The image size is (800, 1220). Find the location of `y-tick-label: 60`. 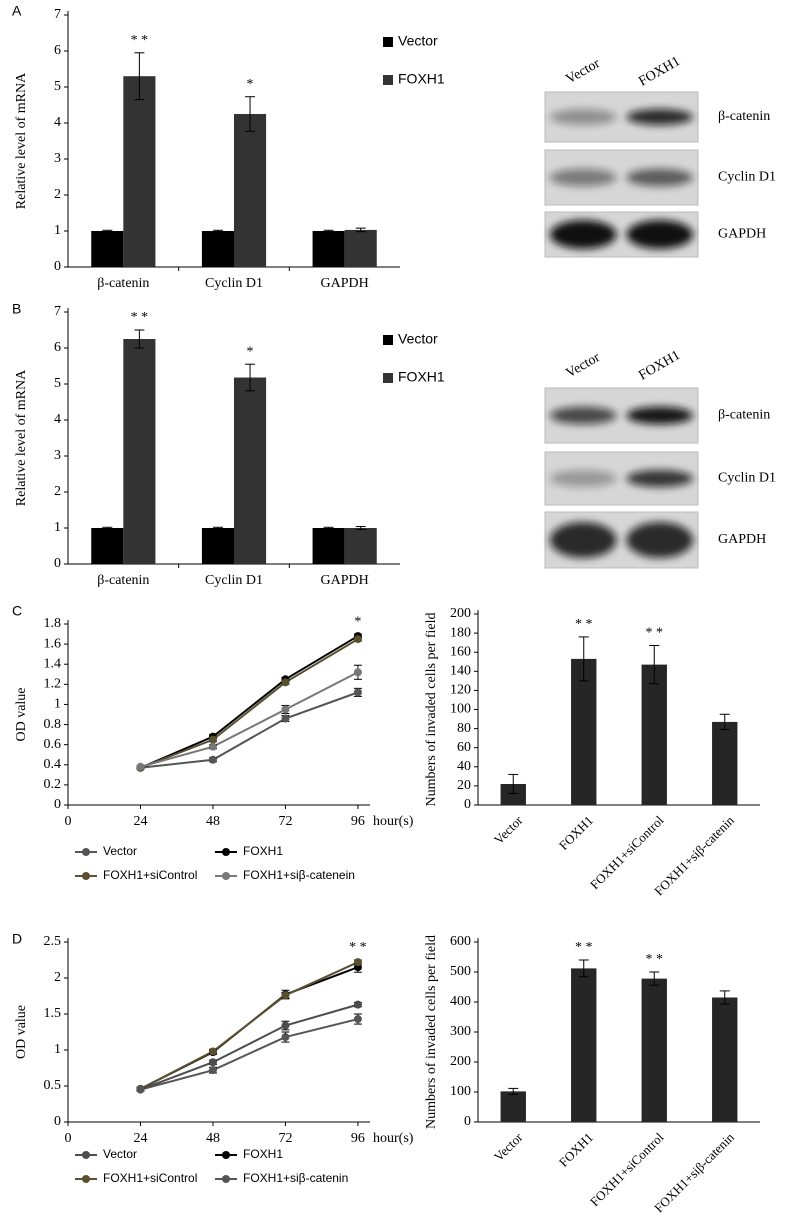

y-tick-label: 60 is located at coordinates (464, 747).